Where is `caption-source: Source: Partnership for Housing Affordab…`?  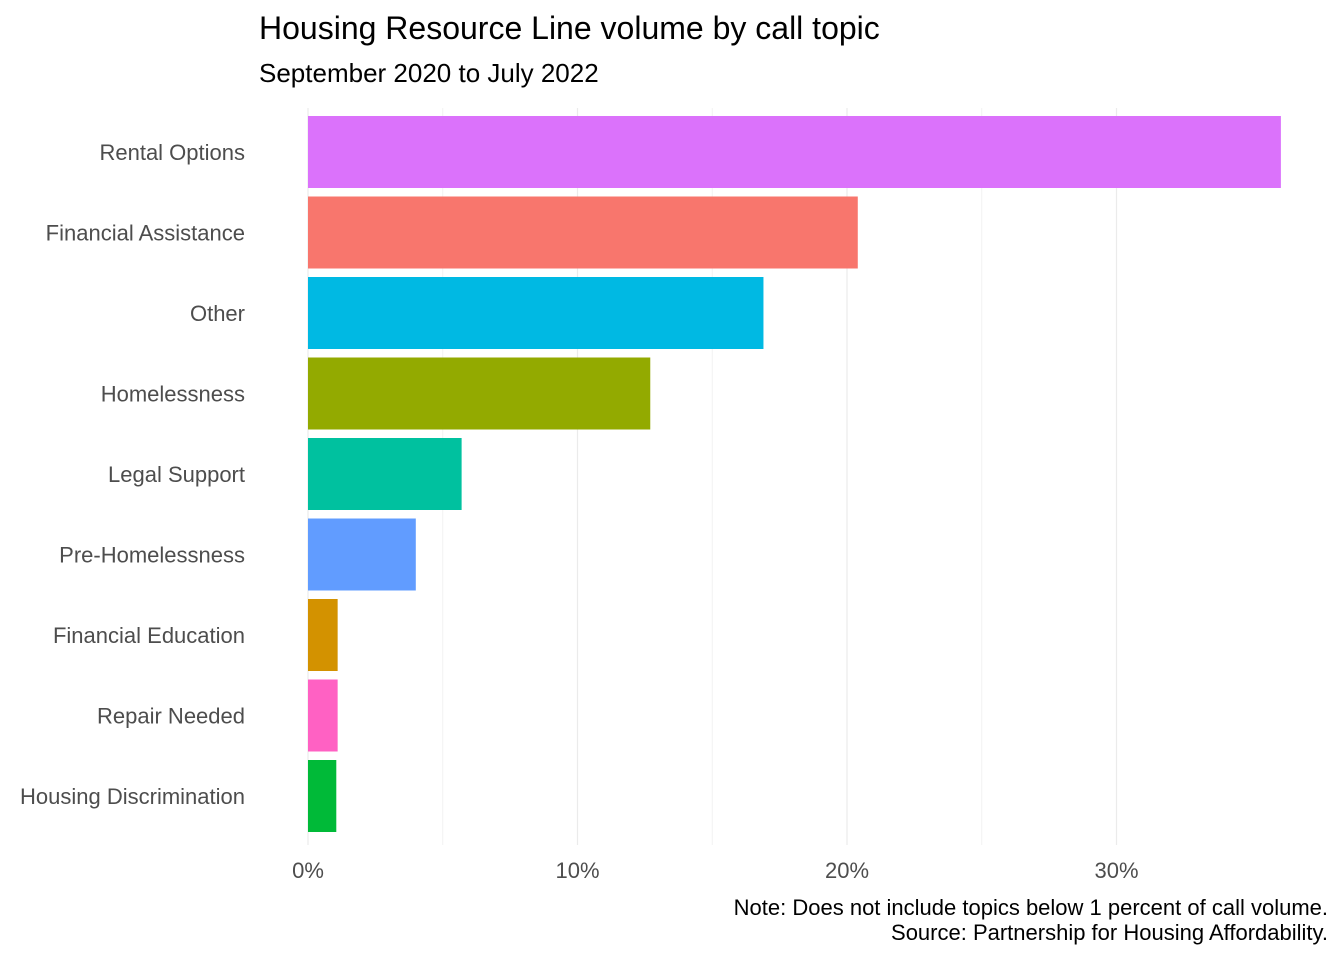 caption-source: Source: Partnership for Housing Affordab… is located at coordinates (1109, 932).